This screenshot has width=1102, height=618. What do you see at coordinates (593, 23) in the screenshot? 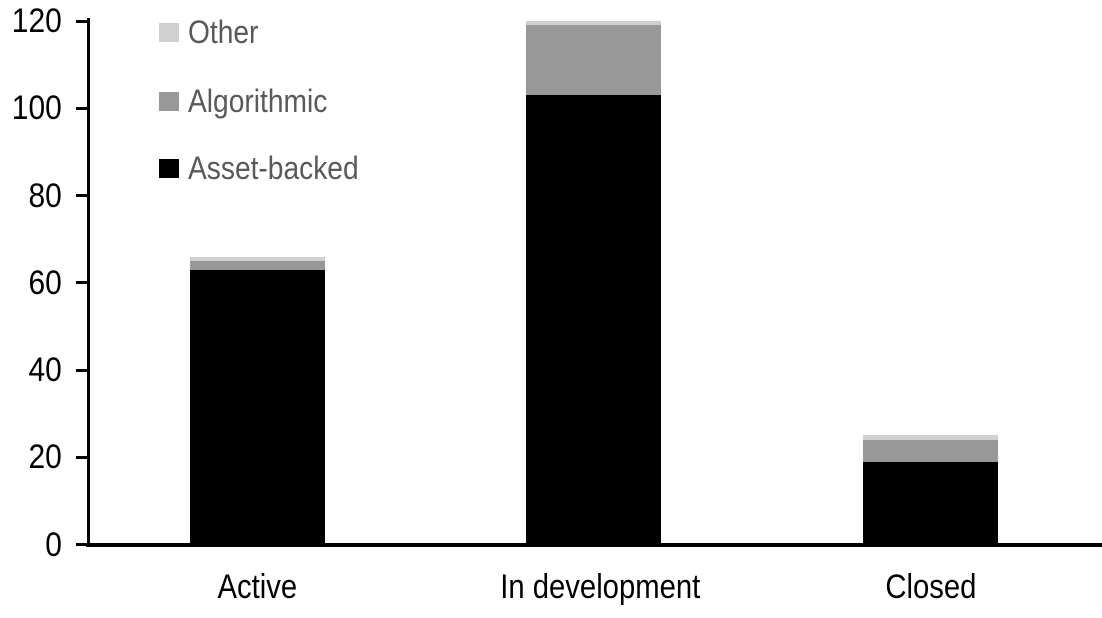
I see `bar-segment-other-in-development` at bounding box center [593, 23].